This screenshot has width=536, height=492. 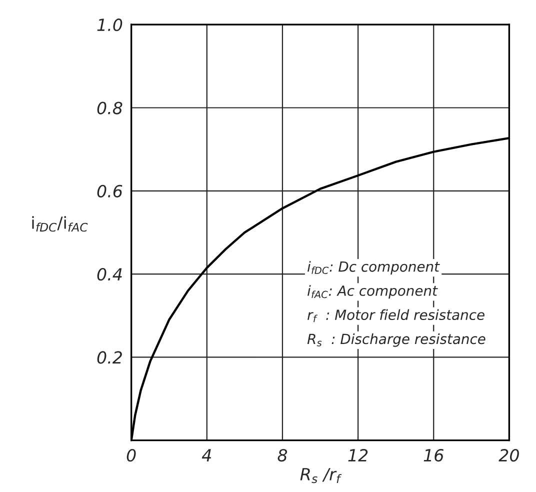 I want to click on annotation: i$_{fDC}$: Dc component, so click(x=374, y=268).